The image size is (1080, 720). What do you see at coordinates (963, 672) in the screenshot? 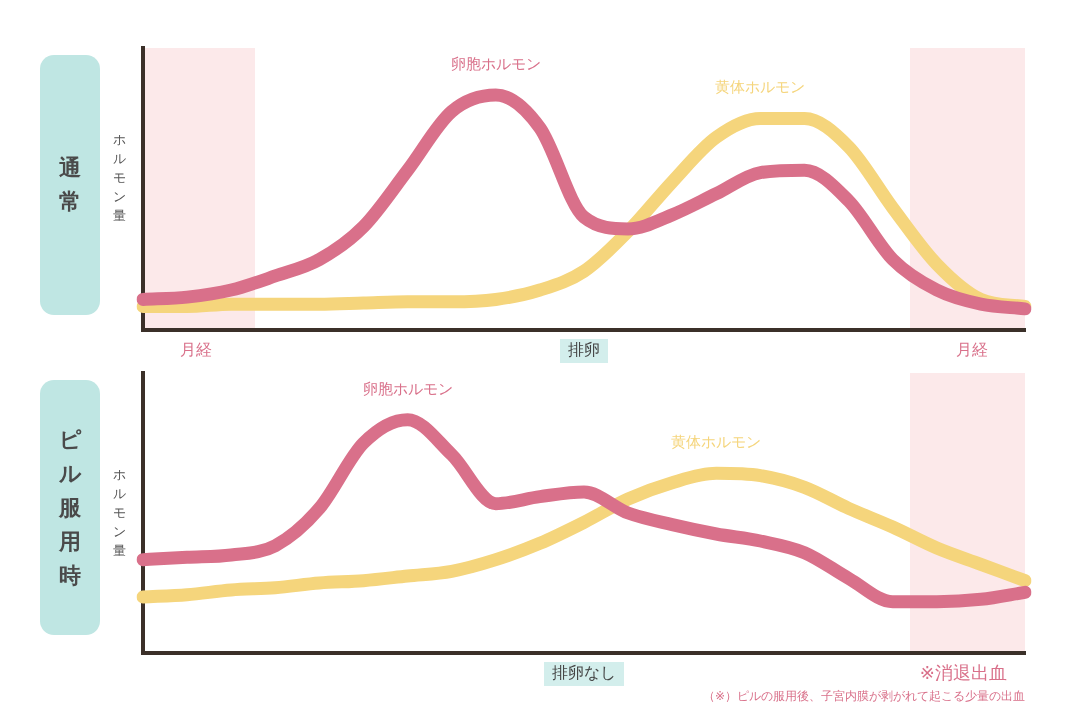
I see `text: ※消退出血` at bounding box center [963, 672].